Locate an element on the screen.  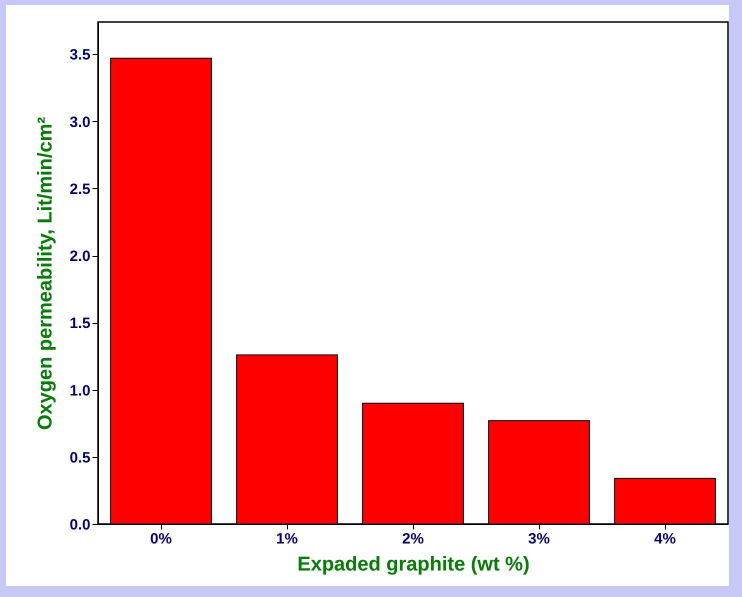
x-tick-label: 1% is located at coordinates (287, 539).